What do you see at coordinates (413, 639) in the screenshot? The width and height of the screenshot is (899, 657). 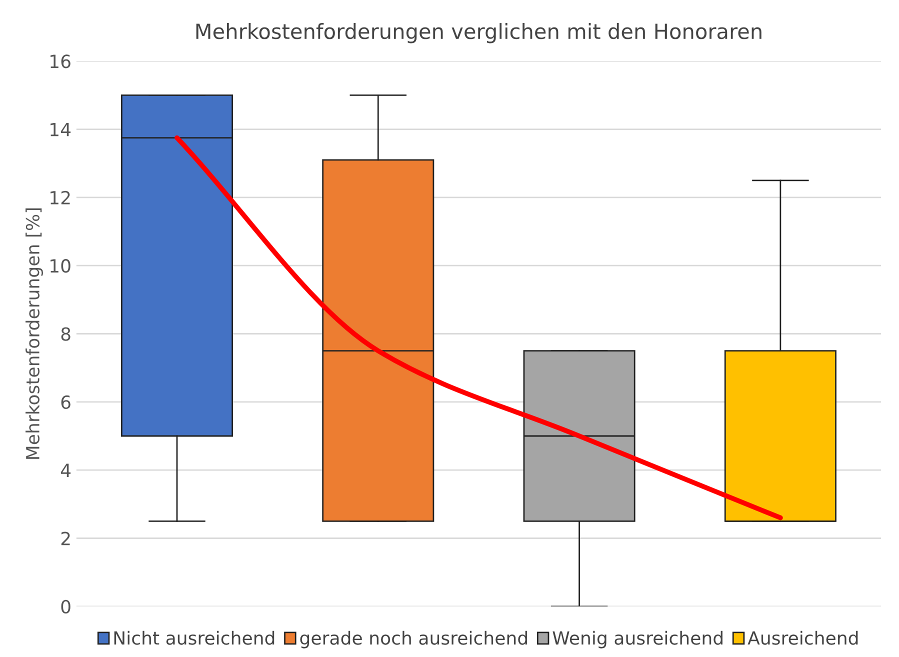 I see `legend-label: gerade noch ausreichend` at bounding box center [413, 639].